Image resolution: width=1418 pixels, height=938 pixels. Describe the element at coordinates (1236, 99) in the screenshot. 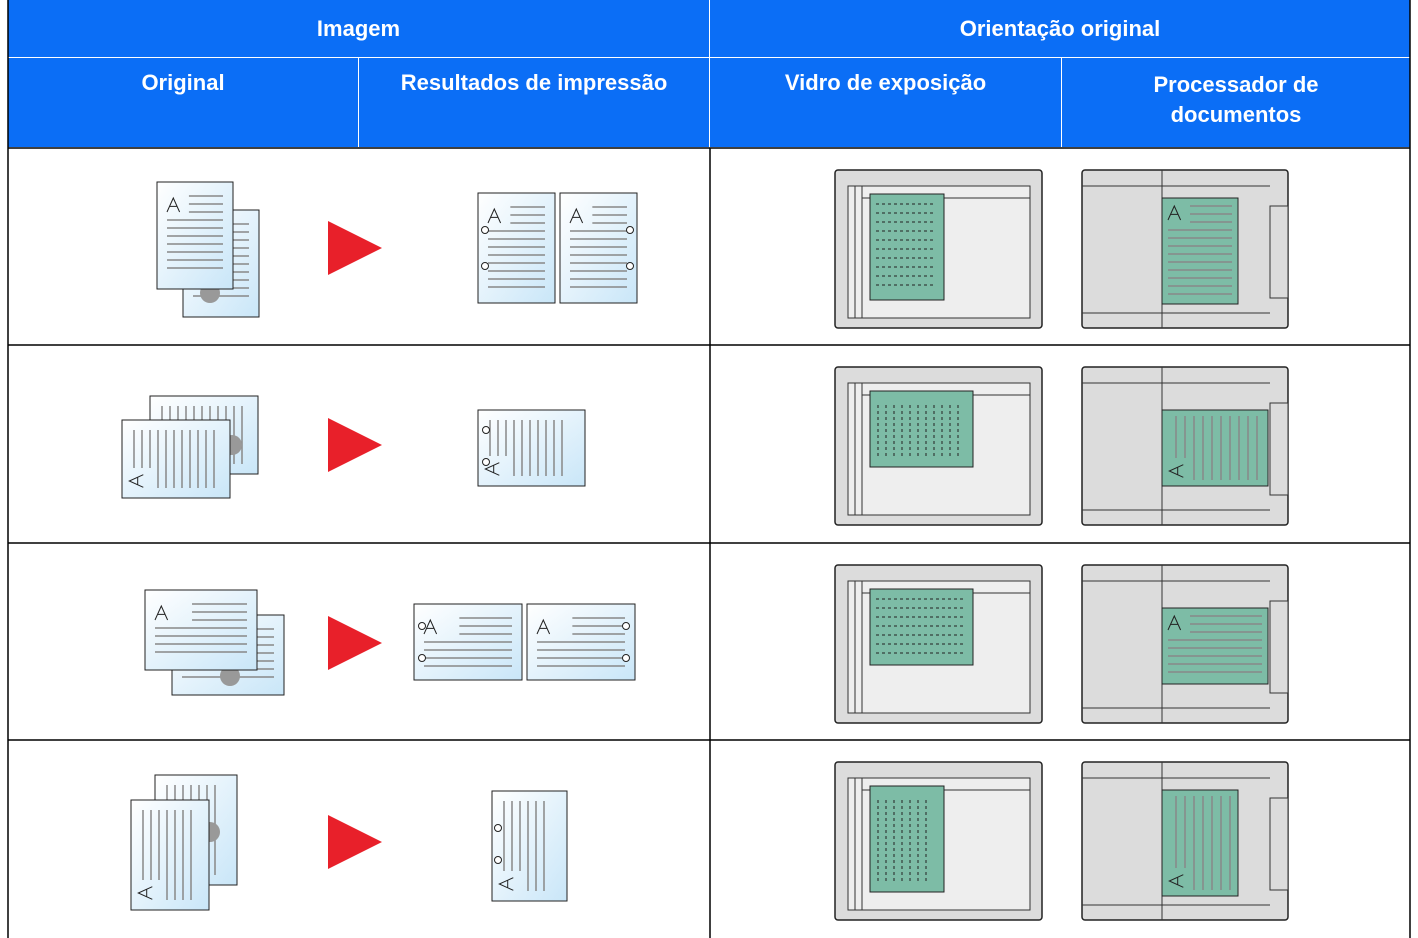

I see `column-title: Processador de documentos` at that location.